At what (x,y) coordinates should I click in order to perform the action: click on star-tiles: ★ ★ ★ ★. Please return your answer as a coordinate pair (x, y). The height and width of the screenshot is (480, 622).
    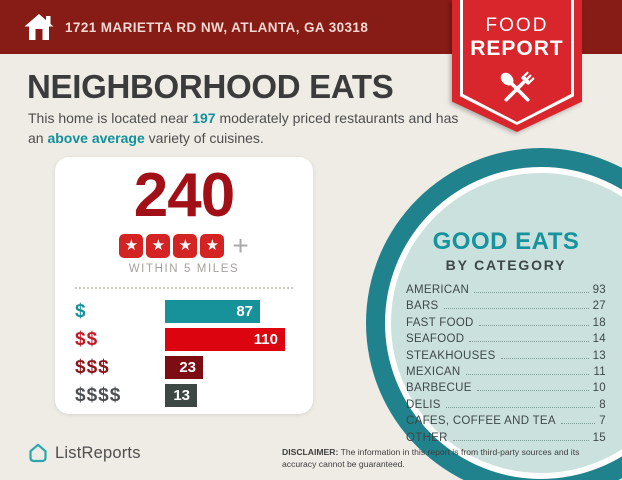
    Looking at the image, I should click on (172, 246).